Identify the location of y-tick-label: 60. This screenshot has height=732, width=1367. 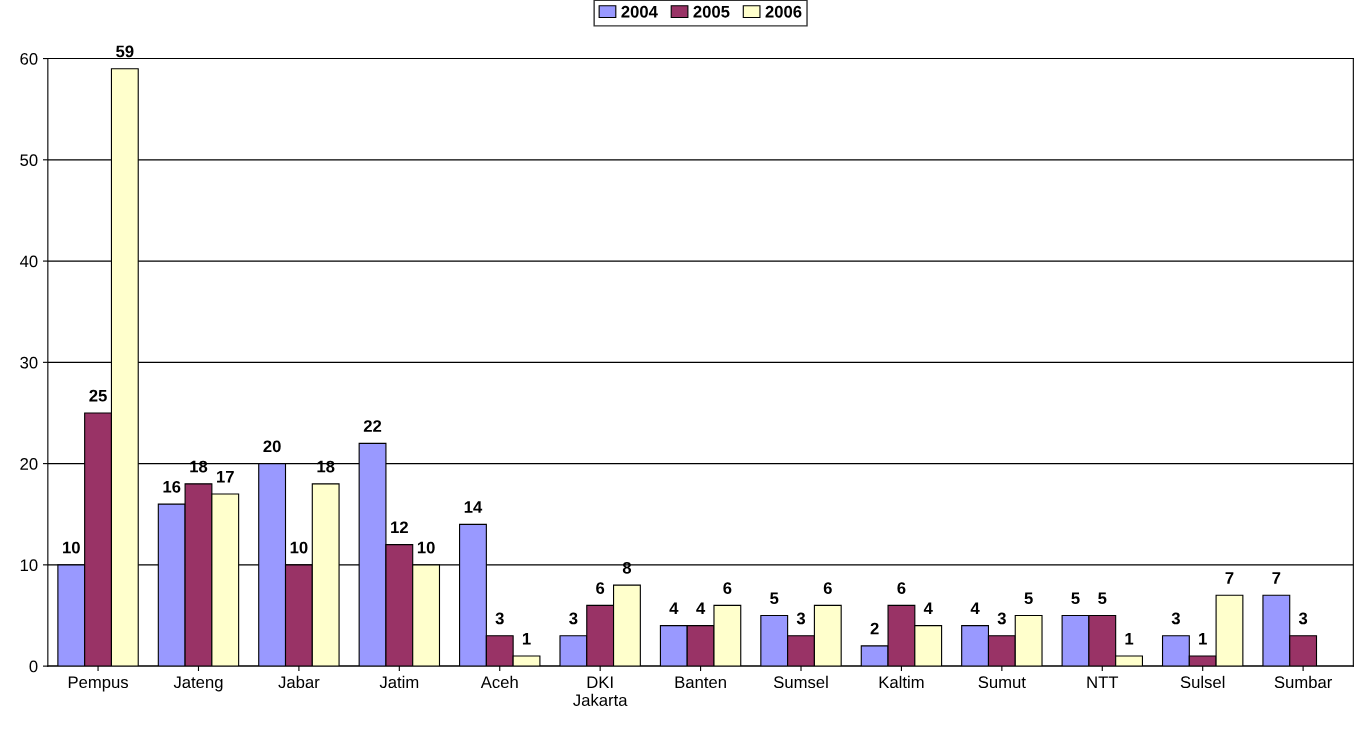
(29, 58).